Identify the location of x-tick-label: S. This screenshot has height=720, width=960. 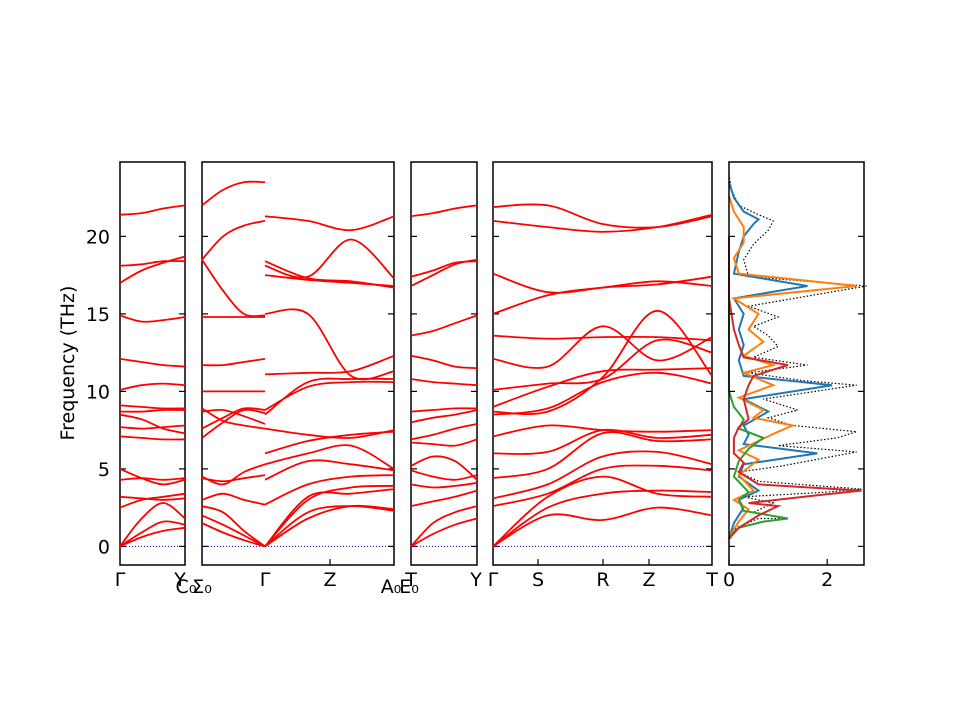
(538, 580).